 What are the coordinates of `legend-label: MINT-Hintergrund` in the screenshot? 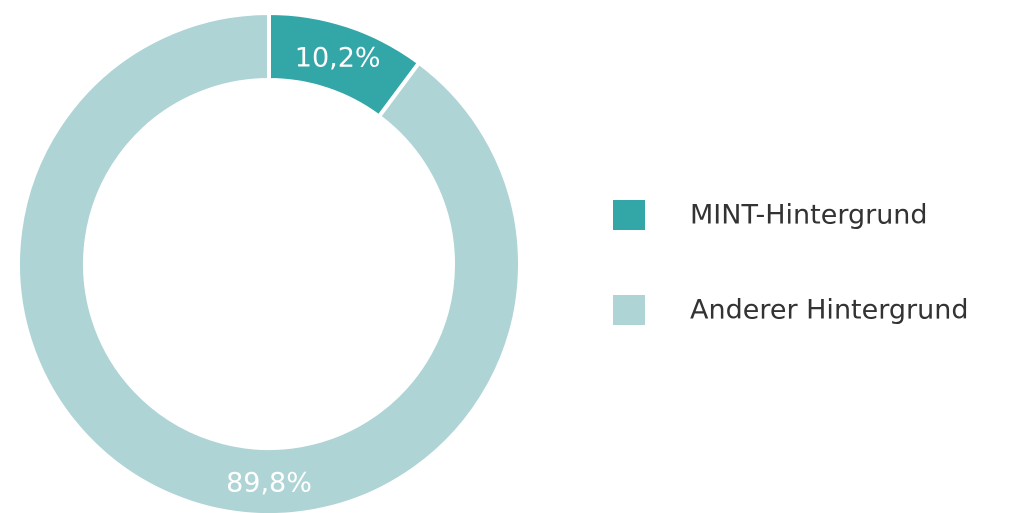 It's located at (809, 215).